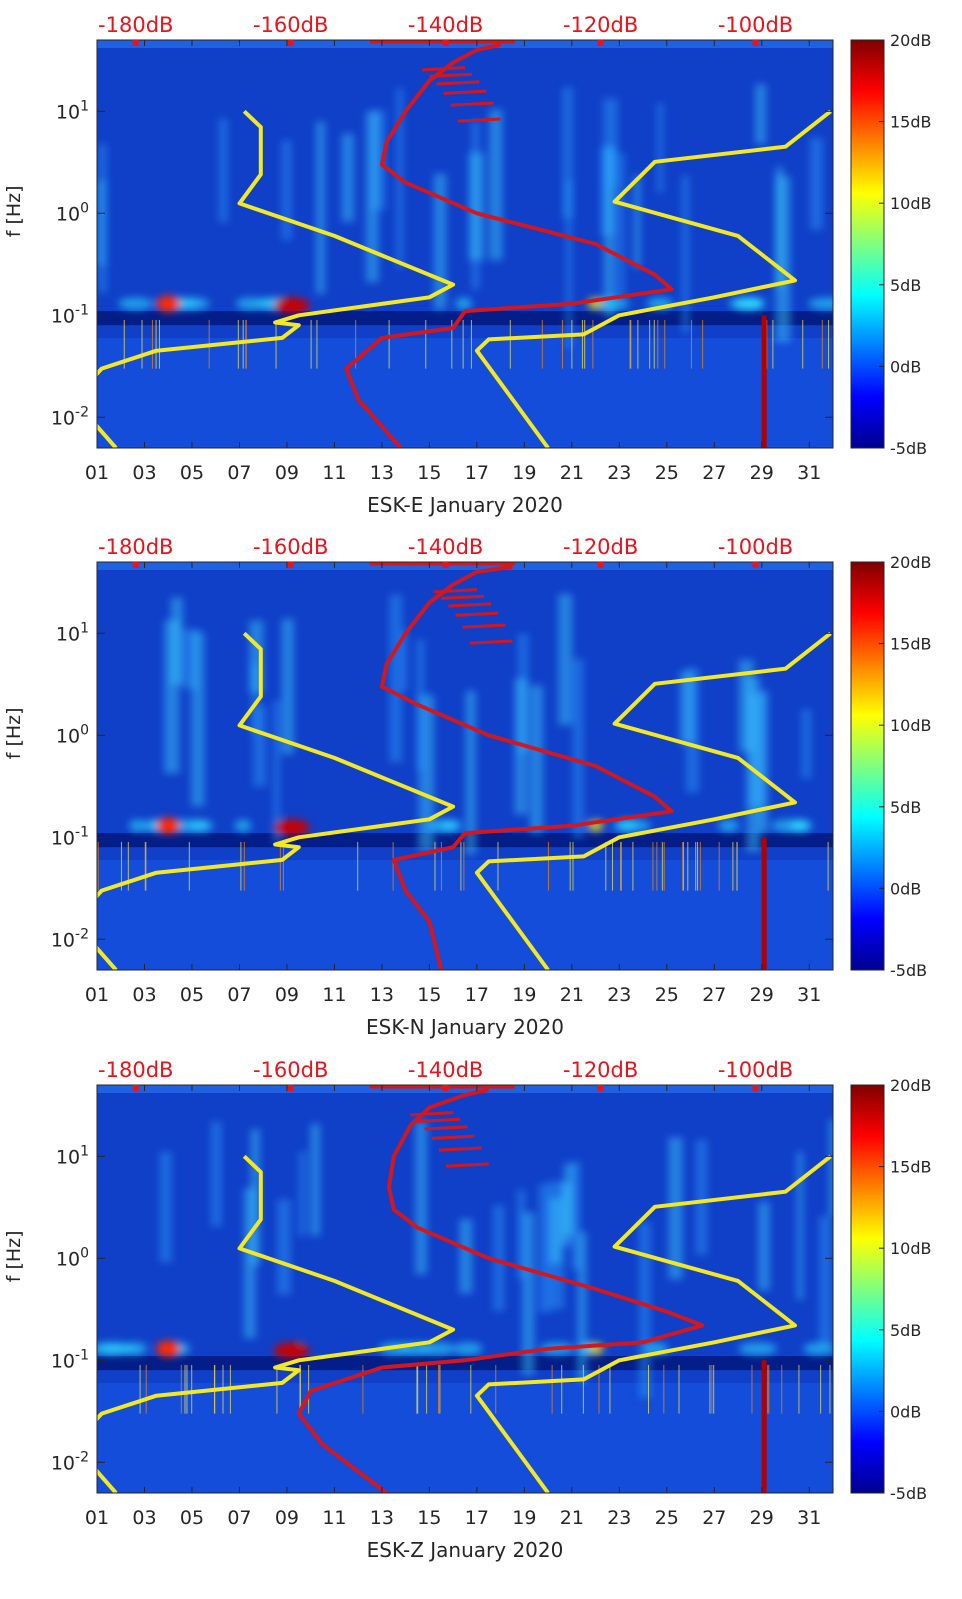 The height and width of the screenshot is (1599, 962). Describe the element at coordinates (600, 547) in the screenshot. I see `top-db-label: -120dB` at that location.